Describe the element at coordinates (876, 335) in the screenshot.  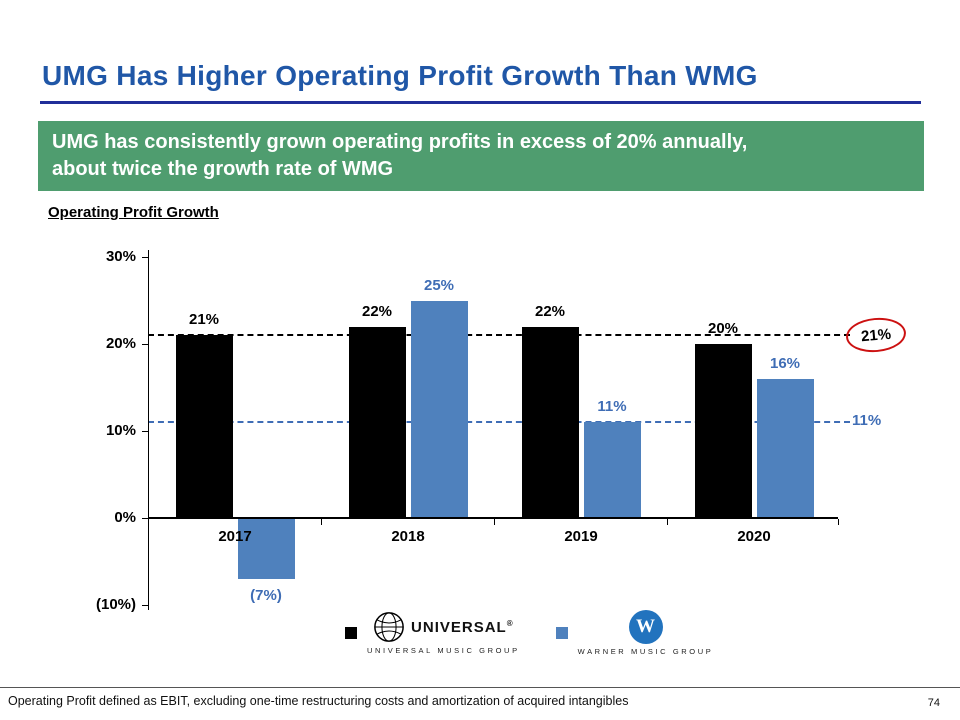
I see `ref-label-circled-21: 21%` at that location.